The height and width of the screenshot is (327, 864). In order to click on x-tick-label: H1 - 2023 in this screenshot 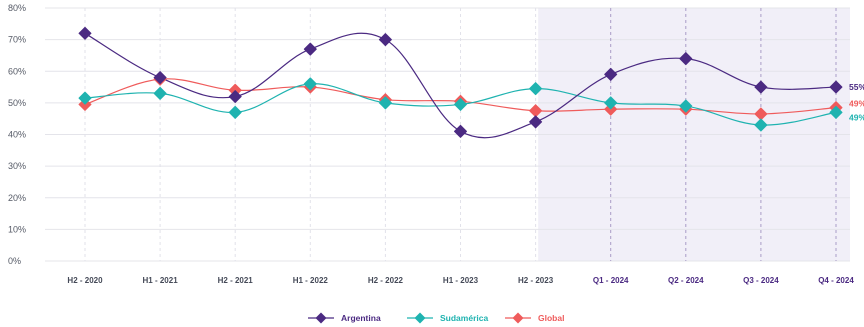, I will do `click(461, 280)`.